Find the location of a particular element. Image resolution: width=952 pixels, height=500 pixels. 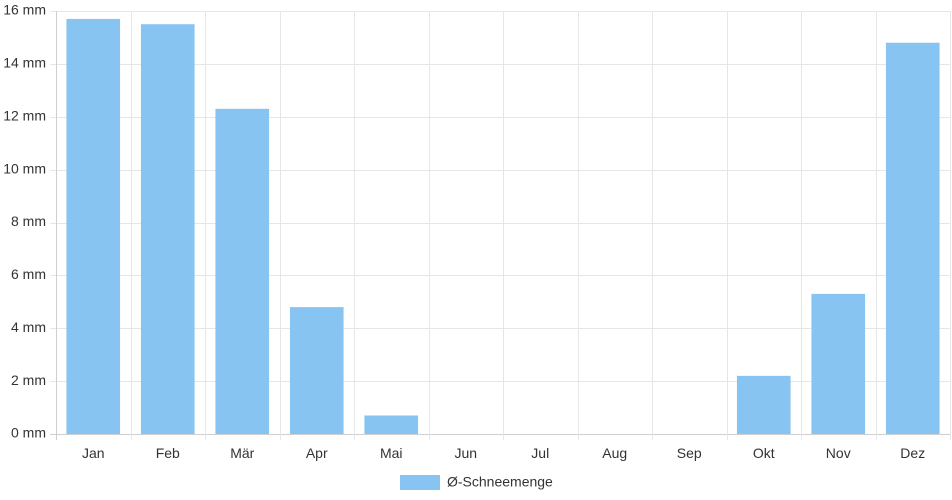

x-tick-label: Feb is located at coordinates (168, 453).